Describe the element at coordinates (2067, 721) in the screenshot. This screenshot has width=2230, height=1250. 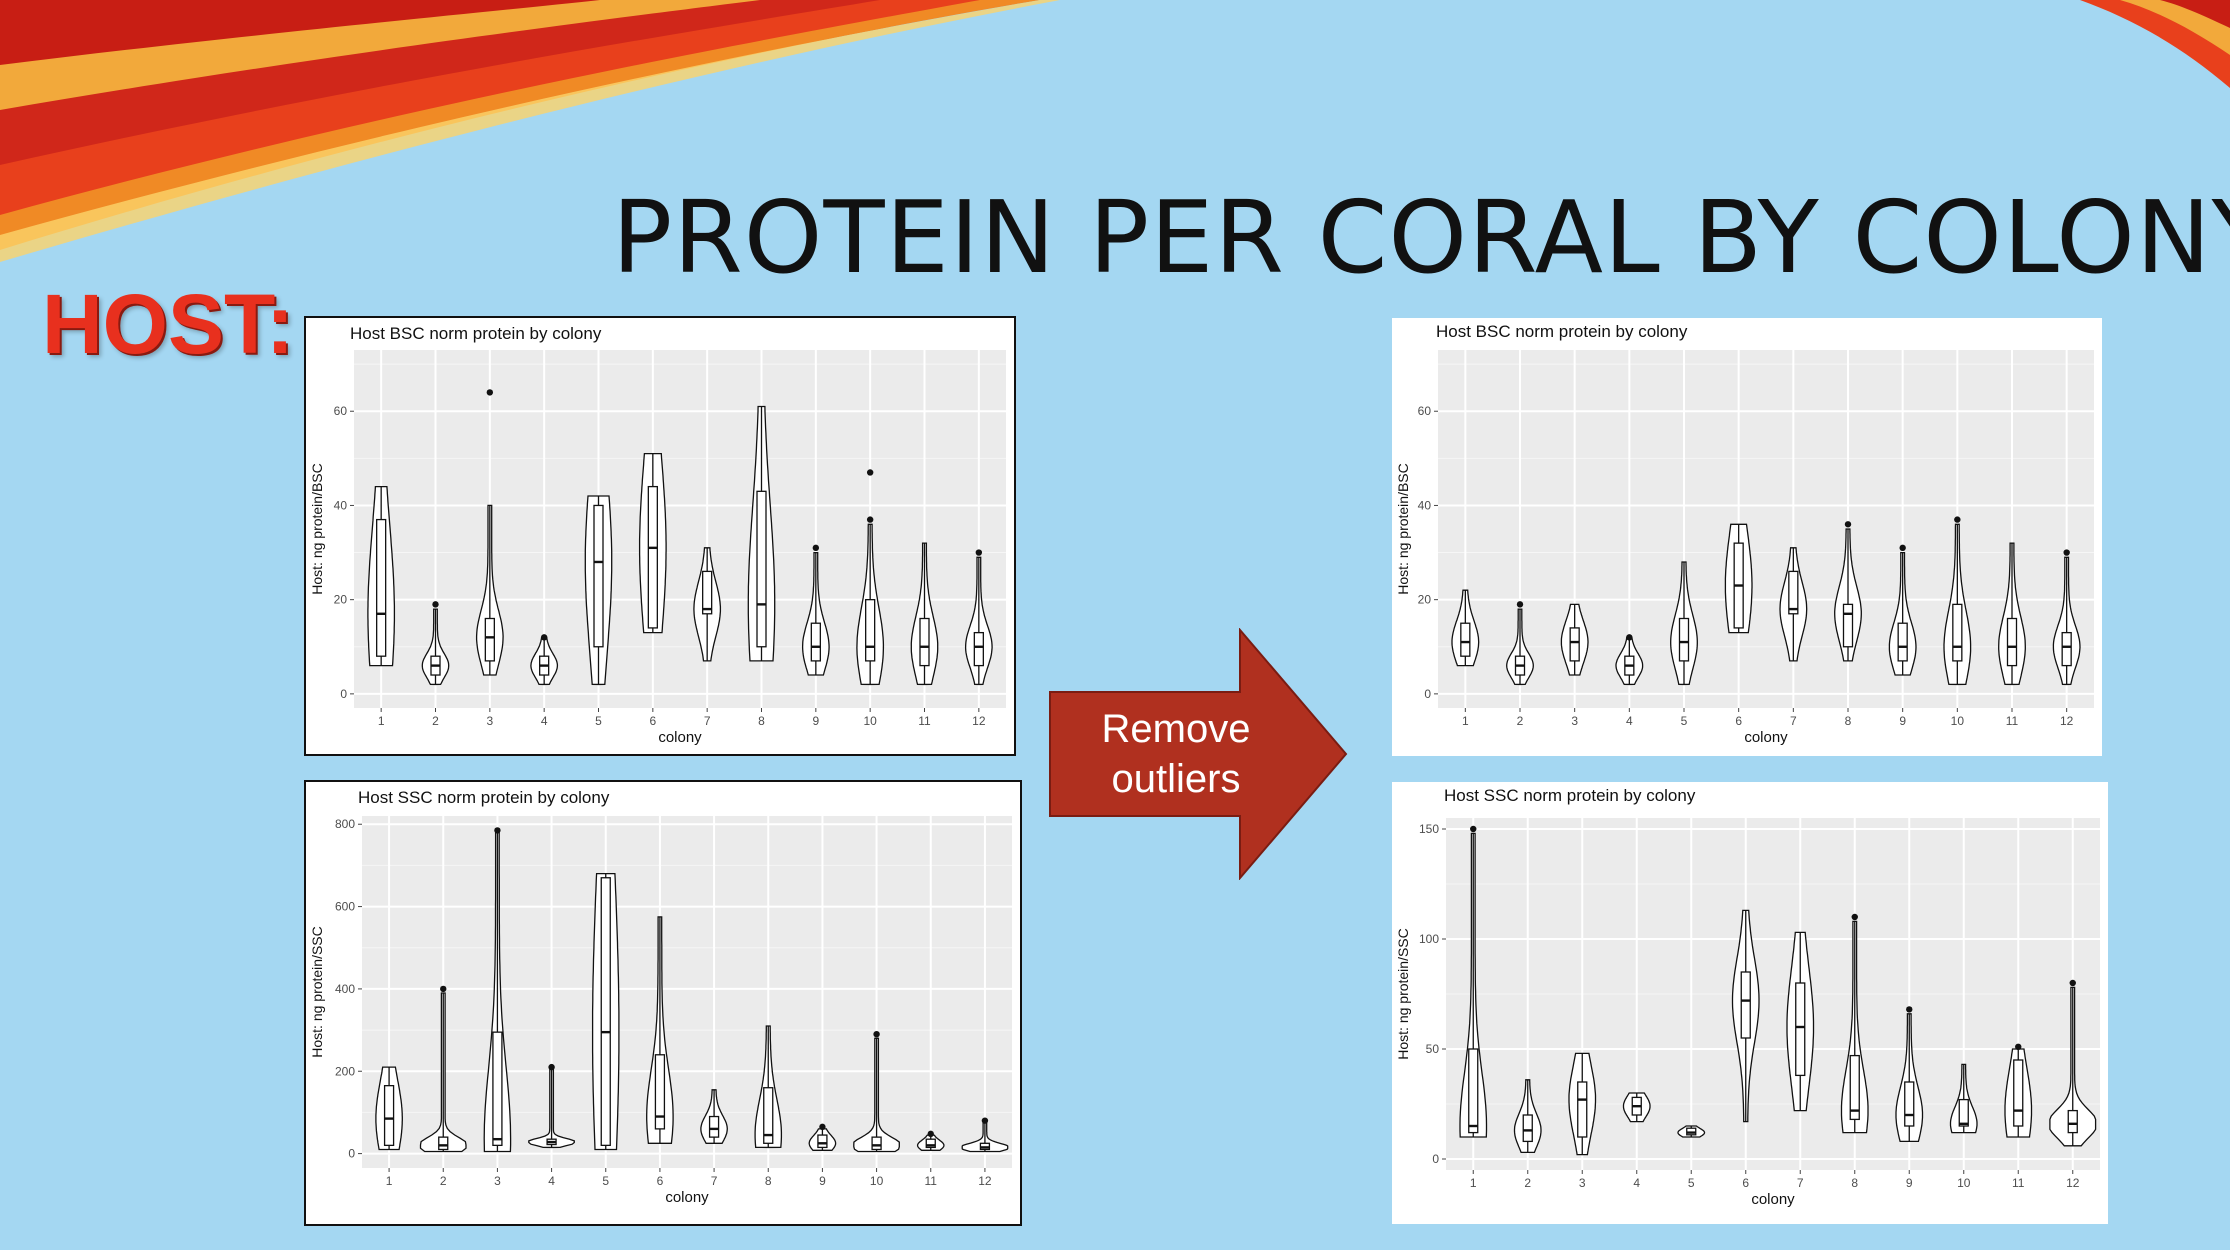
I see `x-tick-label: 12` at that location.